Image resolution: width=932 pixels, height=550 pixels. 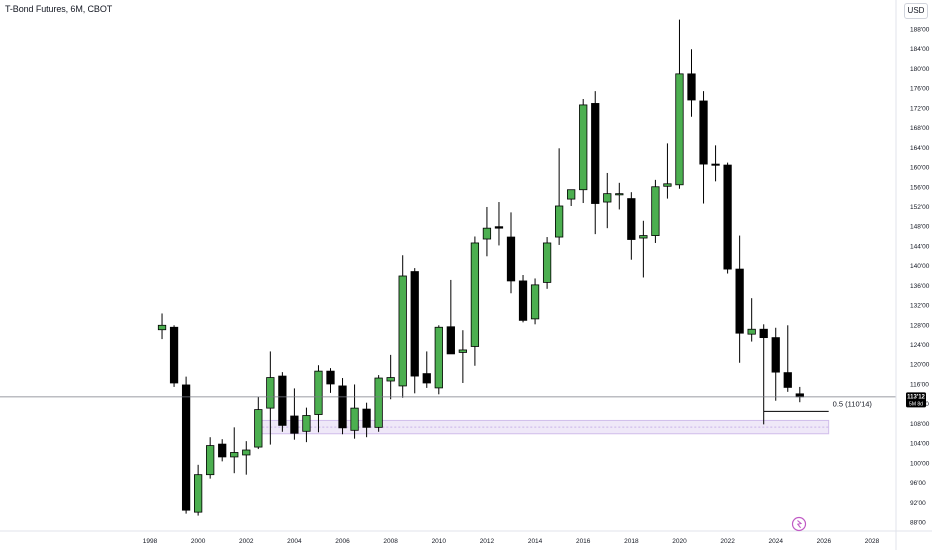 I want to click on price-tick-label: 164'00, so click(x=920, y=148).